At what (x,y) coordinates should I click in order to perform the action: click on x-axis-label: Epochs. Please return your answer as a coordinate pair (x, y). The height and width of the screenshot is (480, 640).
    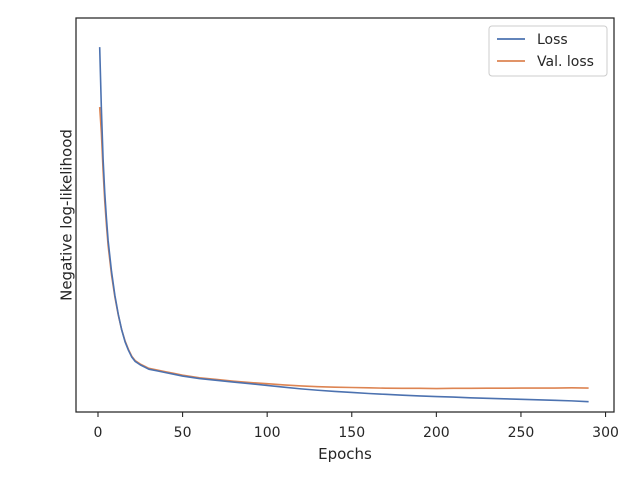
    Looking at the image, I should click on (345, 454).